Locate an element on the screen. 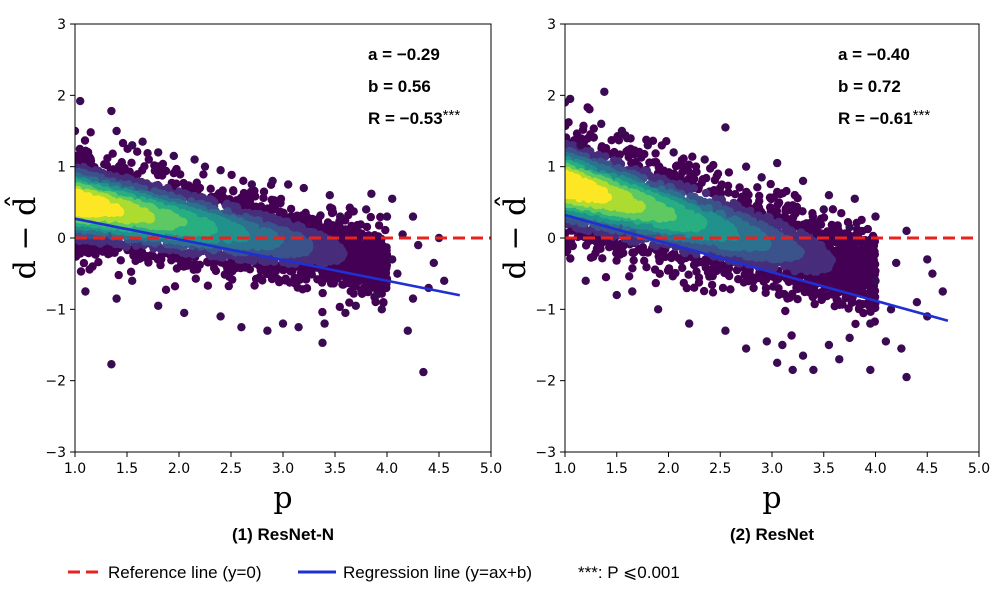 The width and height of the screenshot is (1008, 592). x-tick-label: 3.5 is located at coordinates (335, 469).